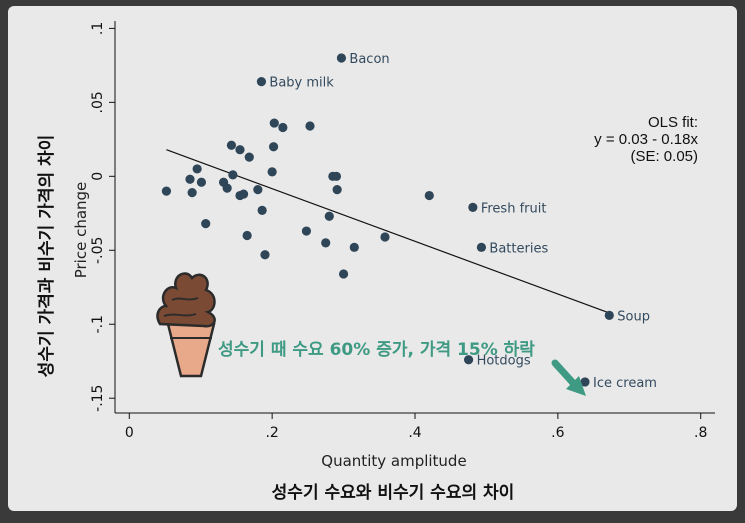  I want to click on point-label: Baby milk, so click(301, 83).